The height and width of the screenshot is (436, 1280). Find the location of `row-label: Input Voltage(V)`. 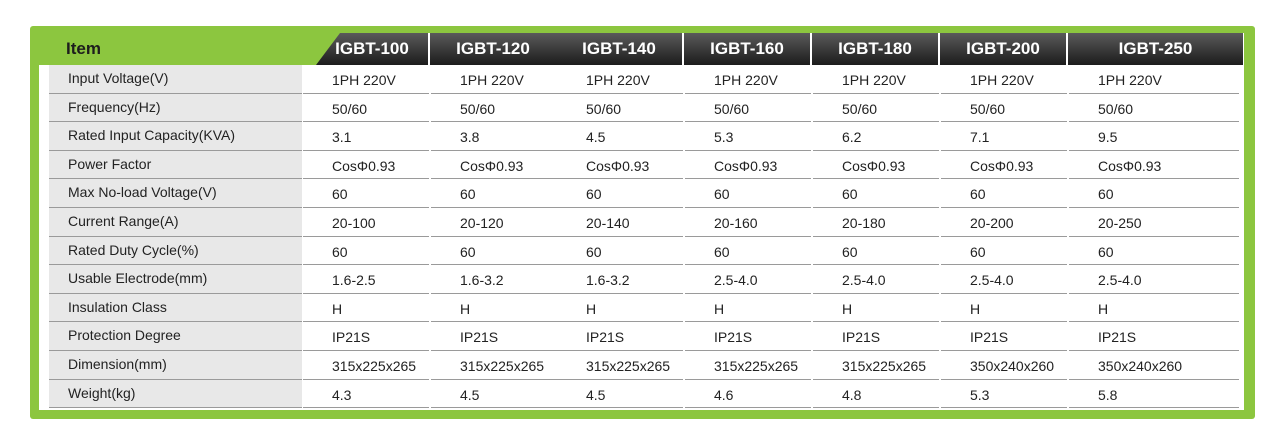

row-label: Input Voltage(V) is located at coordinates (175, 79).